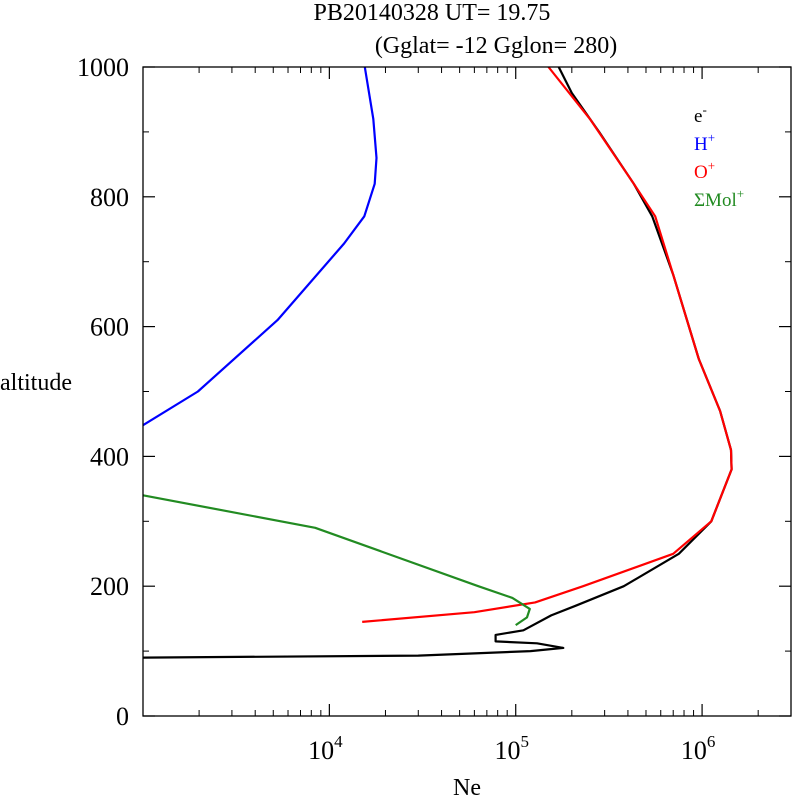 This screenshot has height=796, width=792. What do you see at coordinates (122, 716) in the screenshot?
I see `y-tick-label: 0` at bounding box center [122, 716].